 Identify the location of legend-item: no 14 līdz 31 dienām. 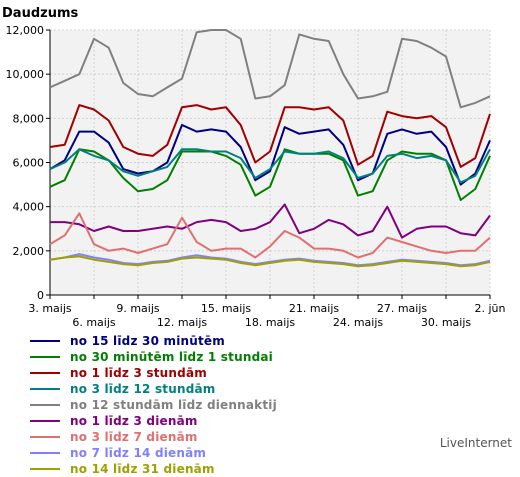
(153, 469).